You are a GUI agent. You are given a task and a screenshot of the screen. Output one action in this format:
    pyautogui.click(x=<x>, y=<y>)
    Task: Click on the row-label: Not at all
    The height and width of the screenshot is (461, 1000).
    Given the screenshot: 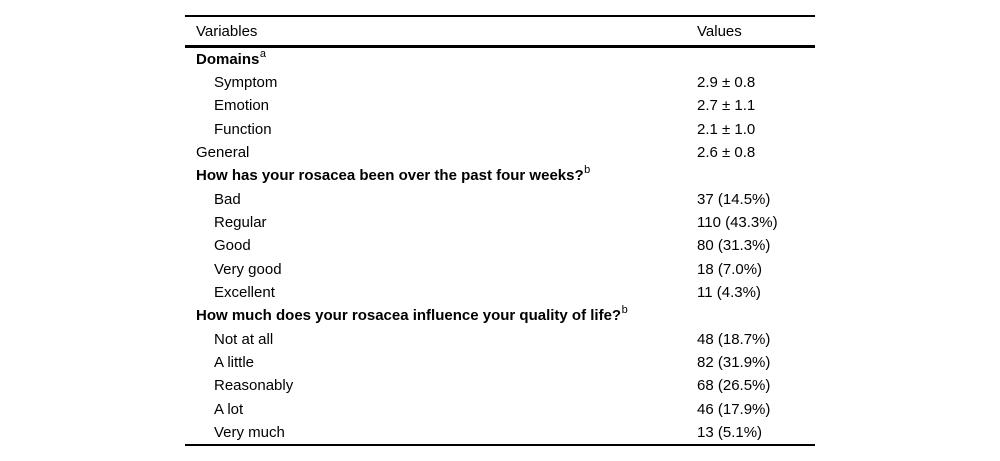 What is the action you would take?
    pyautogui.click(x=441, y=339)
    